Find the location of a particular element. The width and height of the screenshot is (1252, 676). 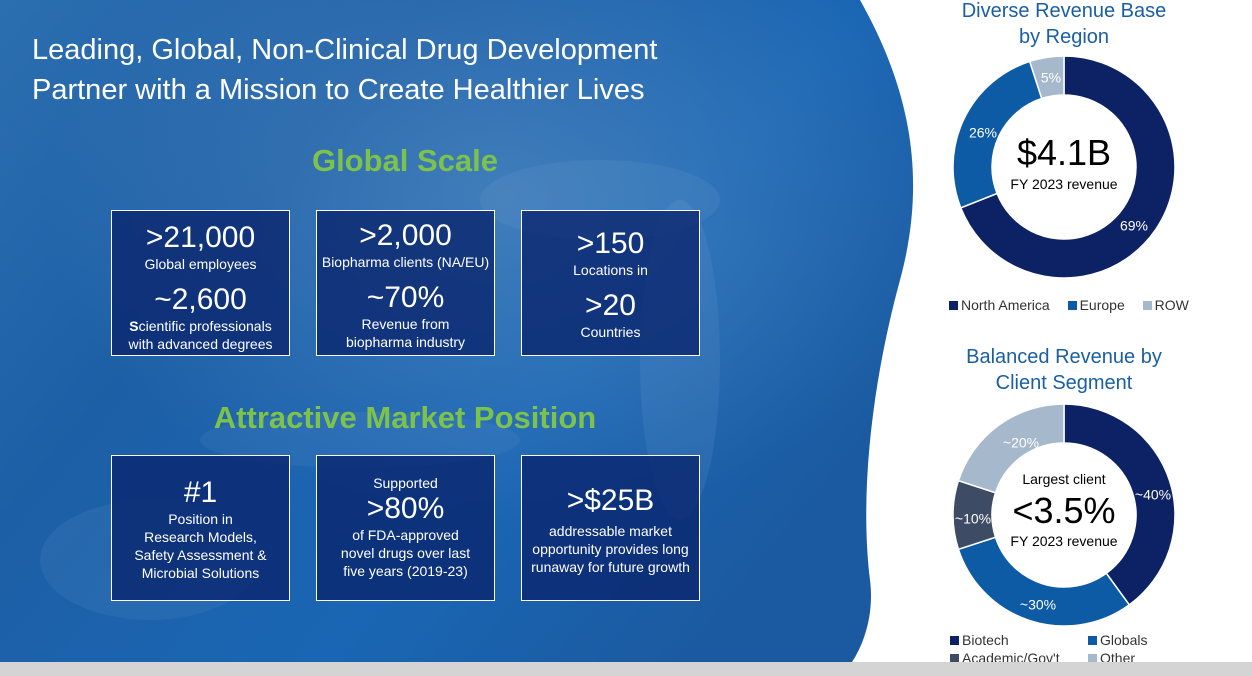

stat-value: ~70% is located at coordinates (405, 297).